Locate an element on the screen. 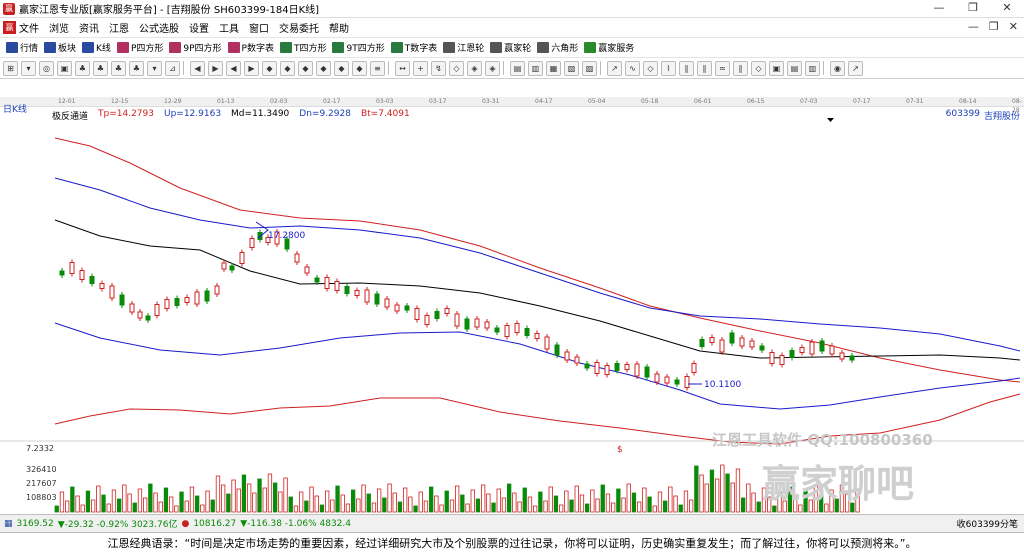 The height and width of the screenshot is (555, 1024). toolbar-button-11: 六角形 is located at coordinates (557, 47).